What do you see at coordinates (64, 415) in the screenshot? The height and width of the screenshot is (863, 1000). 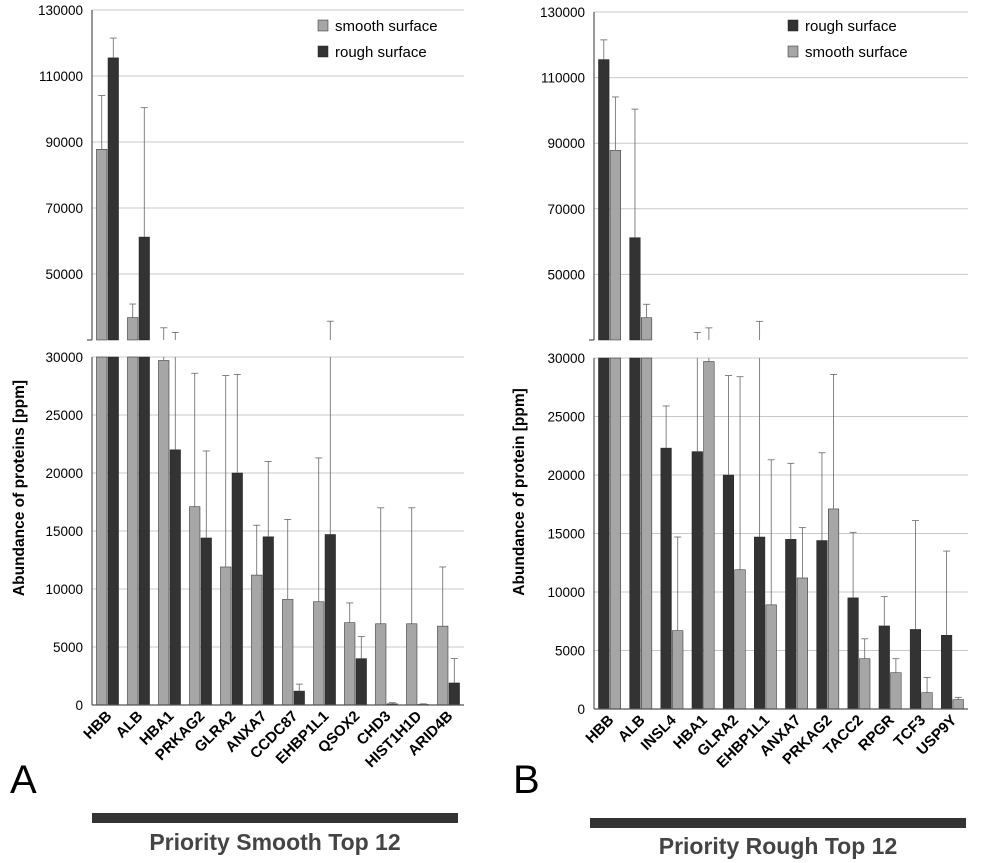 I see `y-tick-label: 25000` at bounding box center [64, 415].